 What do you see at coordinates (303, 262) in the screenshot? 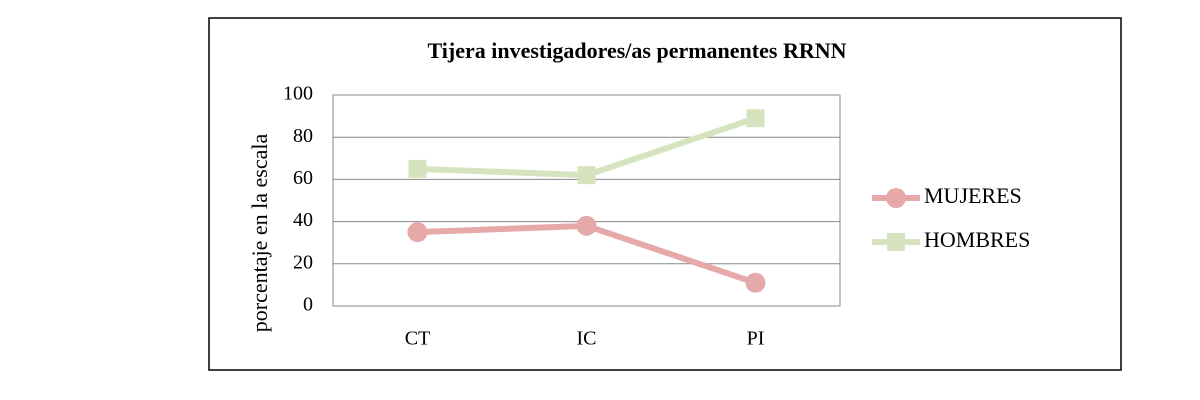
I see `y-tick-label: 20` at bounding box center [303, 262].